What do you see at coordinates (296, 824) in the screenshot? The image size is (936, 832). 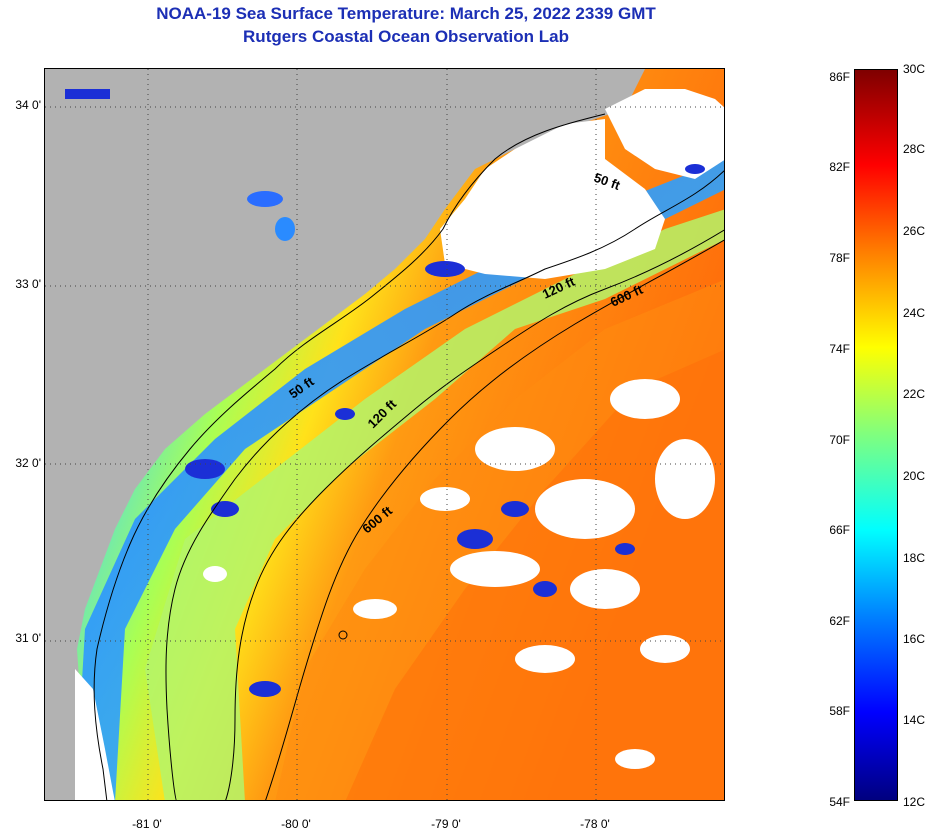 I see `lon-label-80: -80 0'` at bounding box center [296, 824].